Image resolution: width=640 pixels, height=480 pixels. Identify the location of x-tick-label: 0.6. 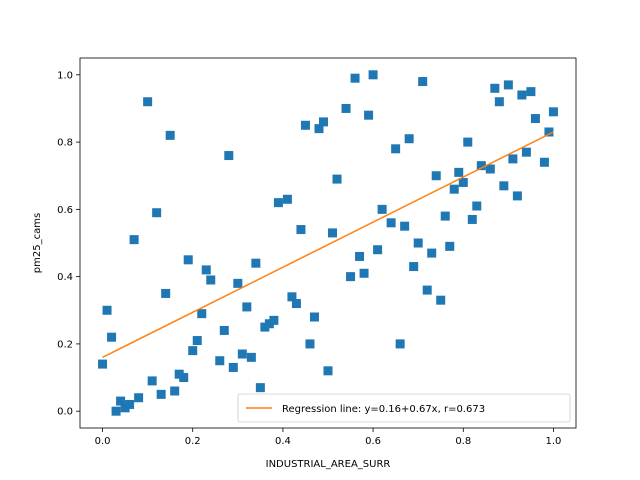
(373, 441).